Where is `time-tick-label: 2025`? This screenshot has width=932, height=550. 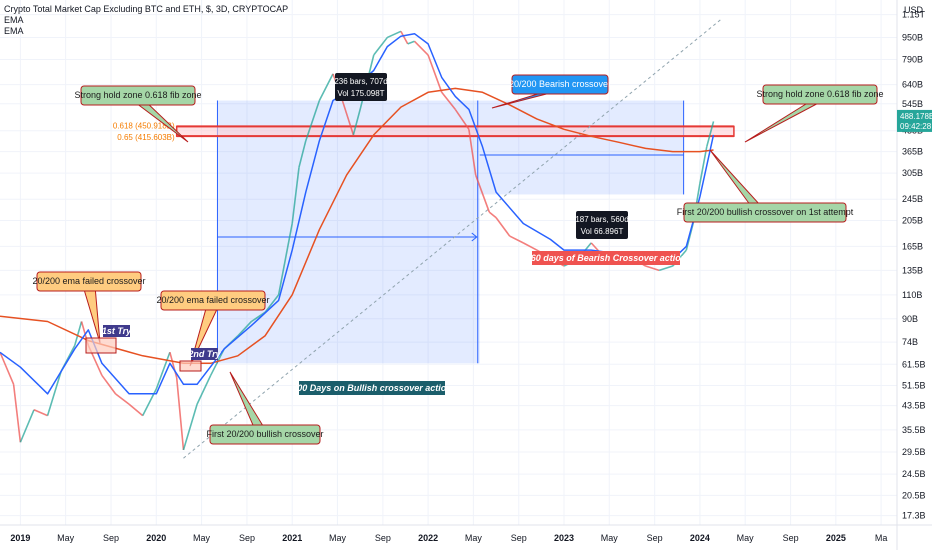 time-tick-label: 2025 is located at coordinates (836, 538).